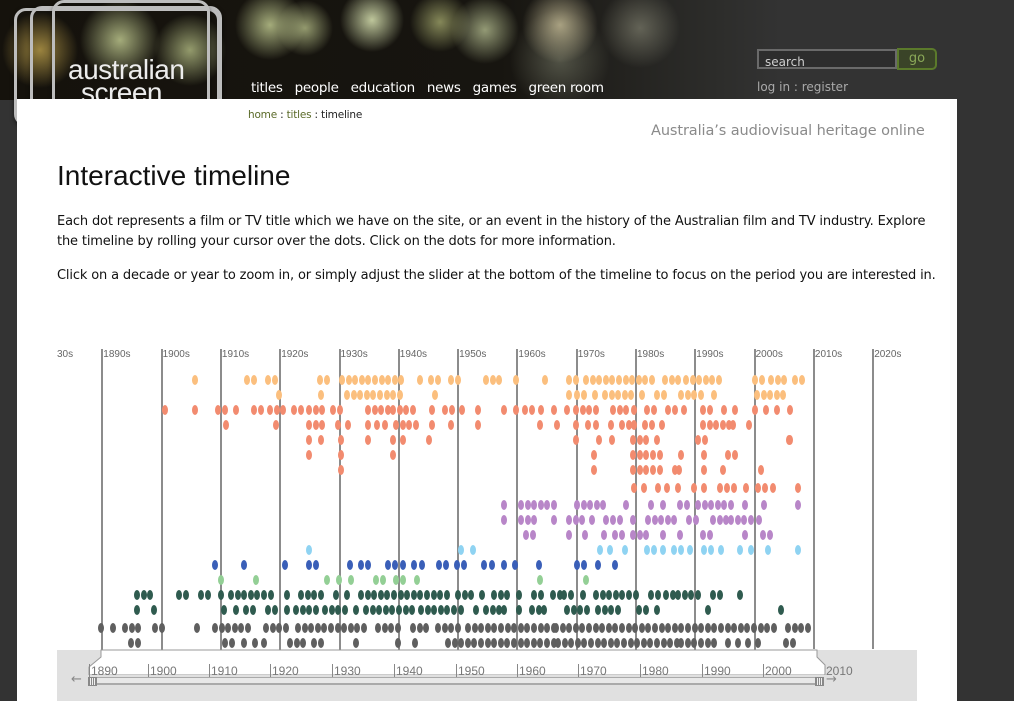  I want to click on nav-green-room: green room, so click(566, 88).